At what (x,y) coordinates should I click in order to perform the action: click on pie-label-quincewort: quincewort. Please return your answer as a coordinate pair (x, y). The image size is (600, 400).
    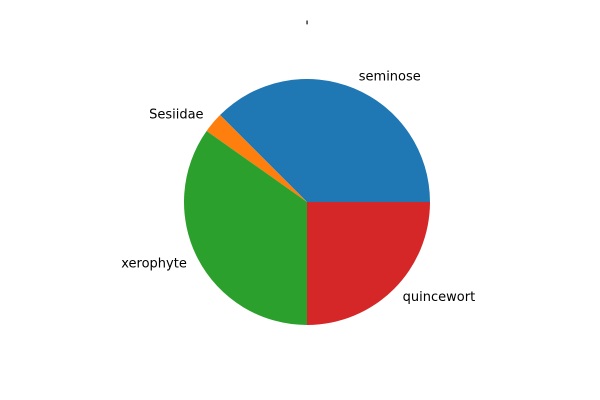
    Looking at the image, I should click on (439, 297).